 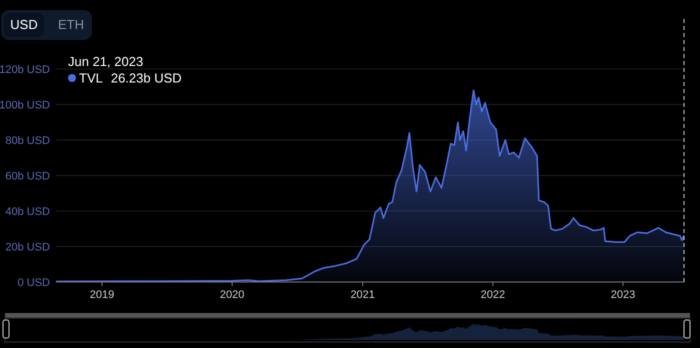 I want to click on y-tick-label: 40b USD, so click(x=27, y=212).